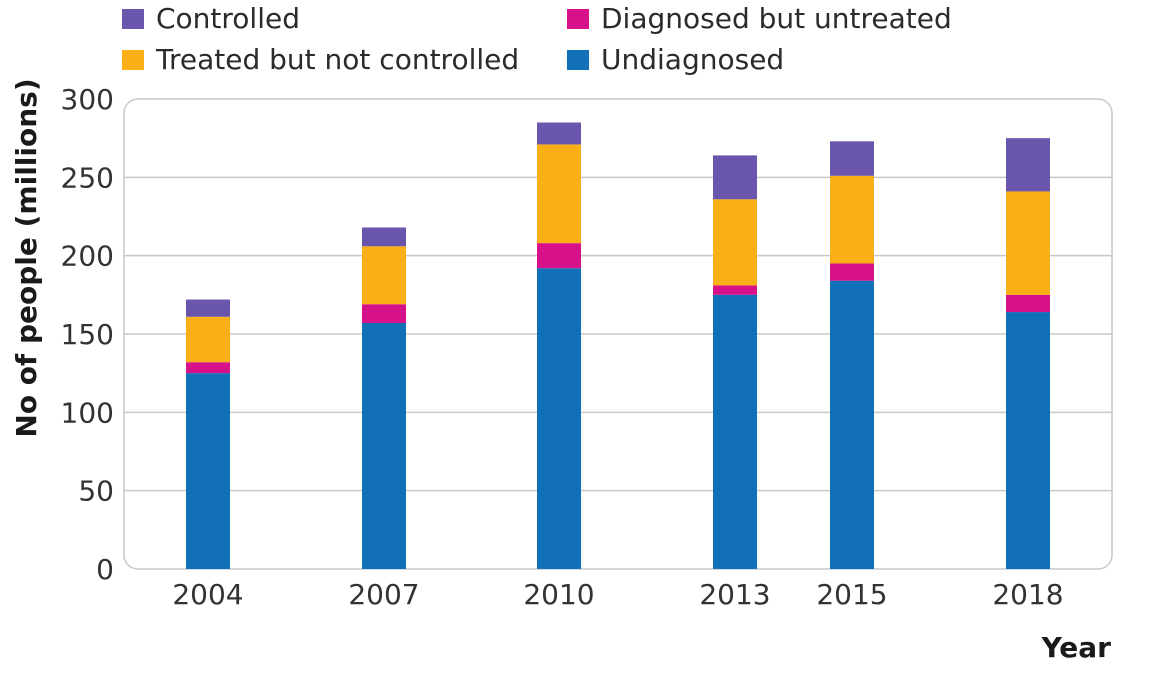 Image resolution: width=1149 pixels, height=675 pixels. Describe the element at coordinates (735, 290) in the screenshot. I see `bar-segment-diagnosed-but-untreated-2013` at that location.